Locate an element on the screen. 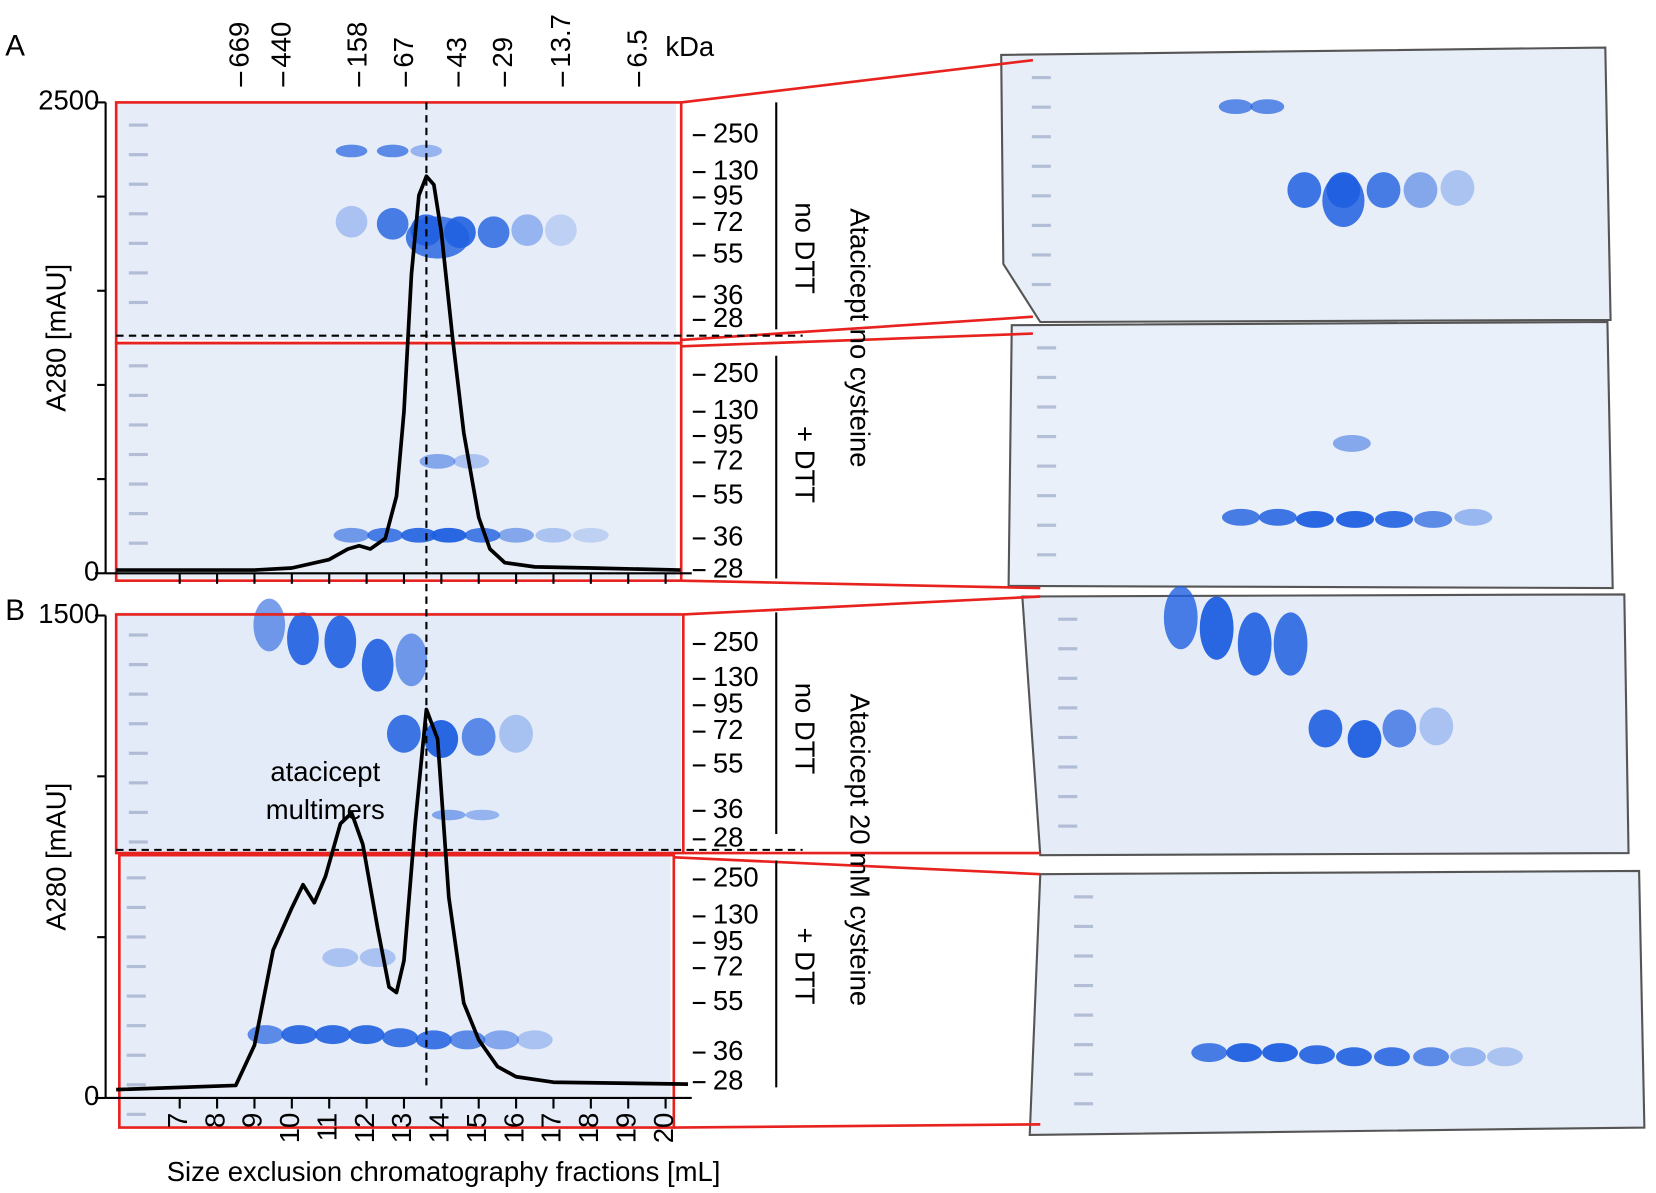 The height and width of the screenshot is (1193, 1656). annotation: multimers is located at coordinates (325, 809).